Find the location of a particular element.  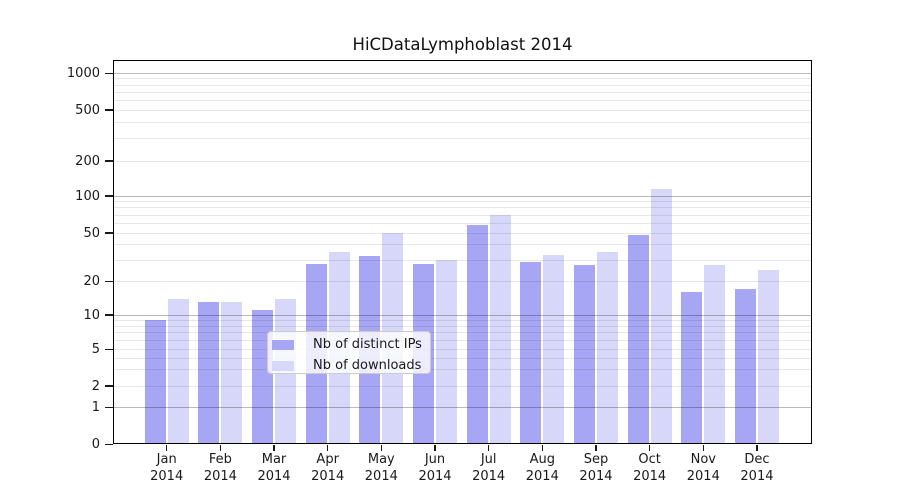

bar-downloads-sep is located at coordinates (607, 347).